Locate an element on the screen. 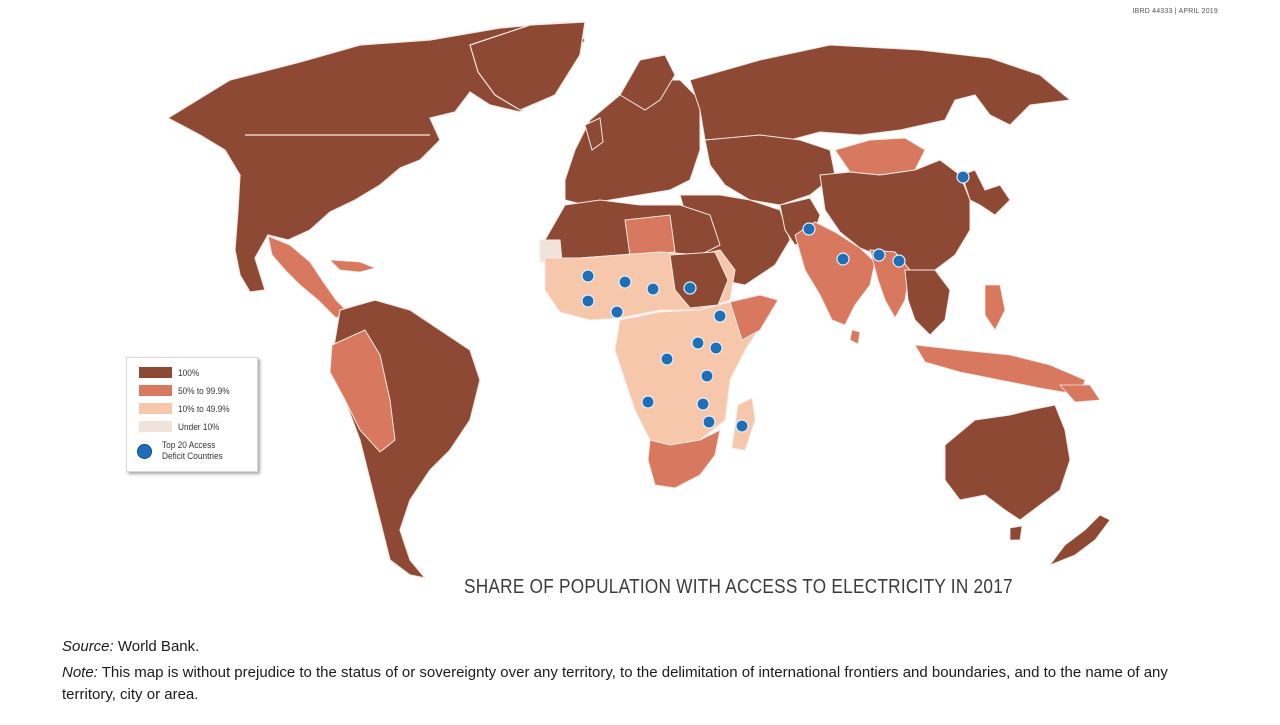 The image size is (1280, 725). peru-bolivia-region is located at coordinates (362, 391).